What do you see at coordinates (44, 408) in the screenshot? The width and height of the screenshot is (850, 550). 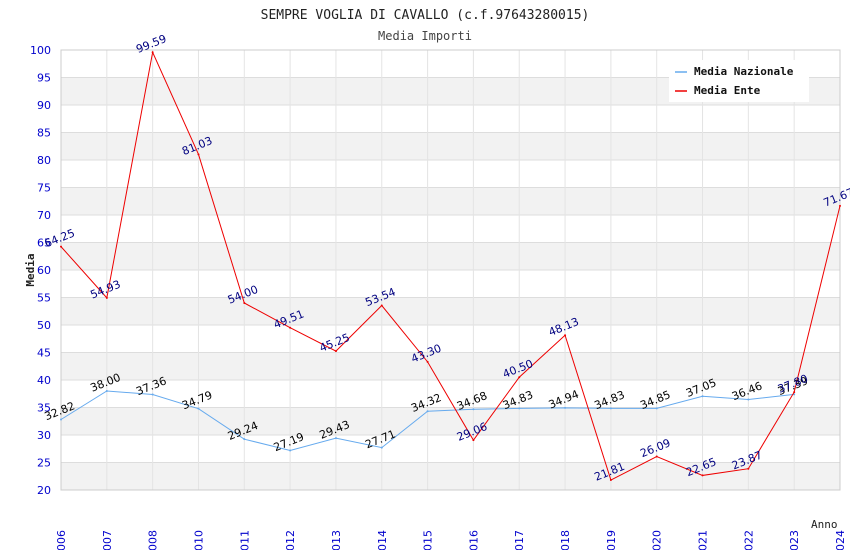 I see `y-tick-label: 35` at bounding box center [44, 408].